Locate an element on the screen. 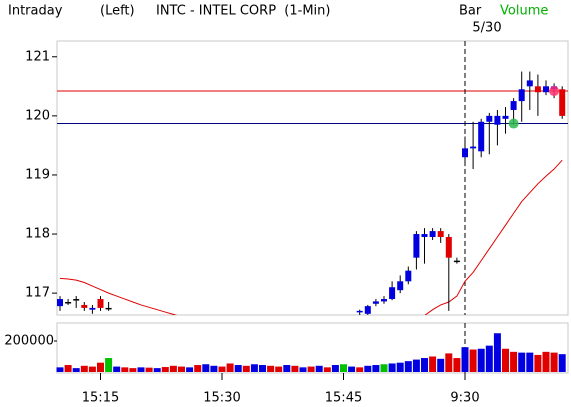 The width and height of the screenshot is (571, 407). y-tick-label: 118 is located at coordinates (37, 234).